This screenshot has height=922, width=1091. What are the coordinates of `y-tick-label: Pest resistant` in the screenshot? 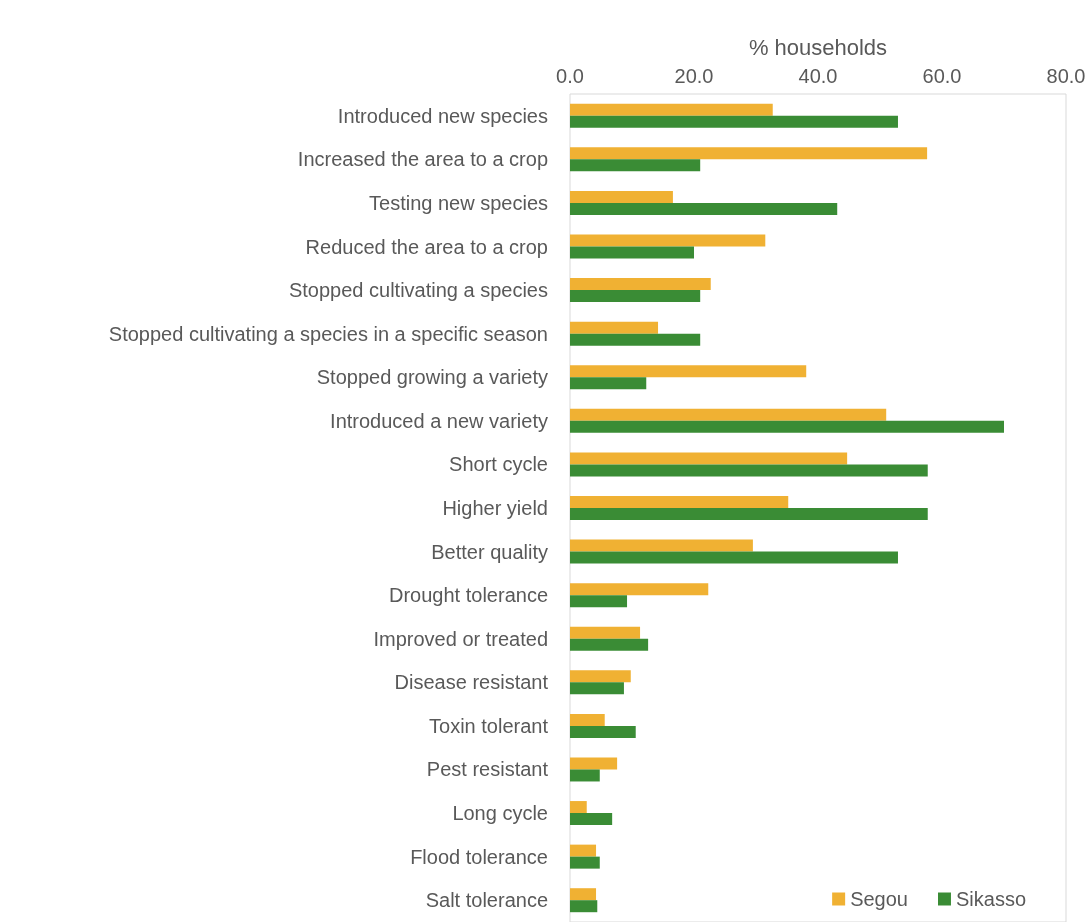 It's located at (487, 769).